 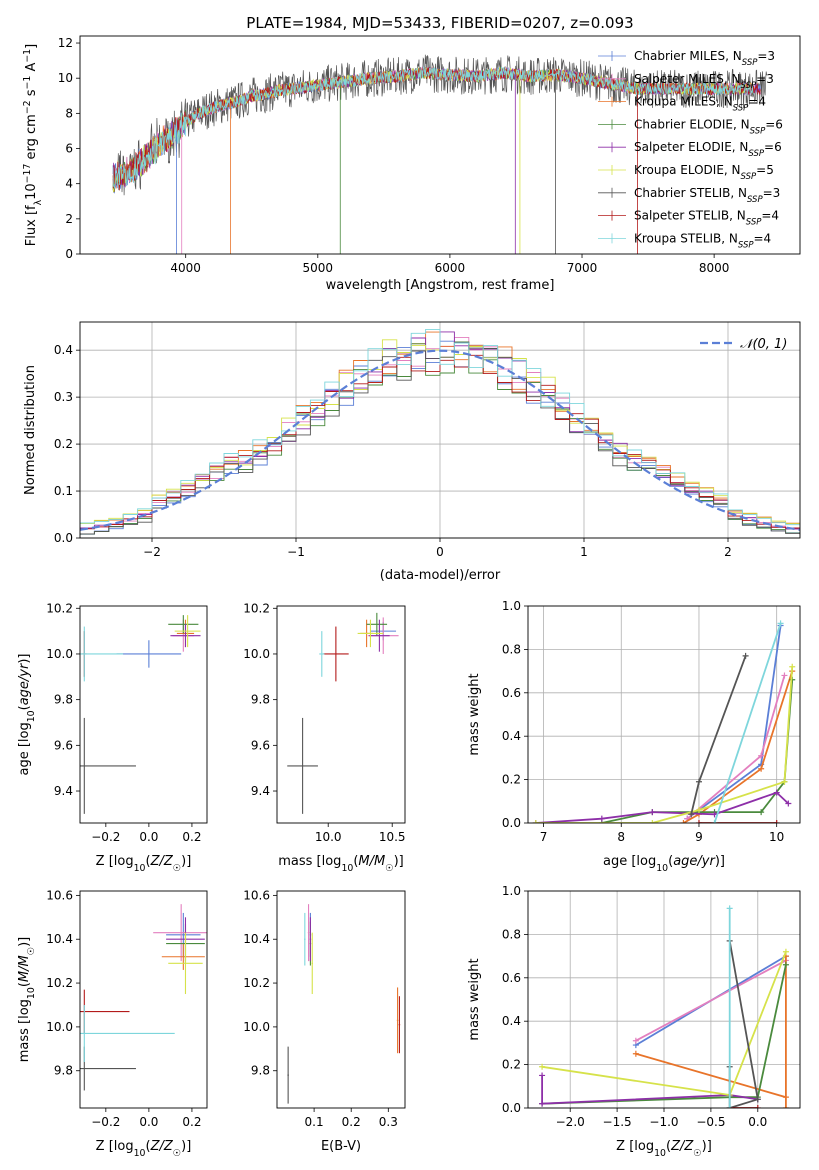 I want to click on legend-label-part: =3, so click(x=766, y=56).